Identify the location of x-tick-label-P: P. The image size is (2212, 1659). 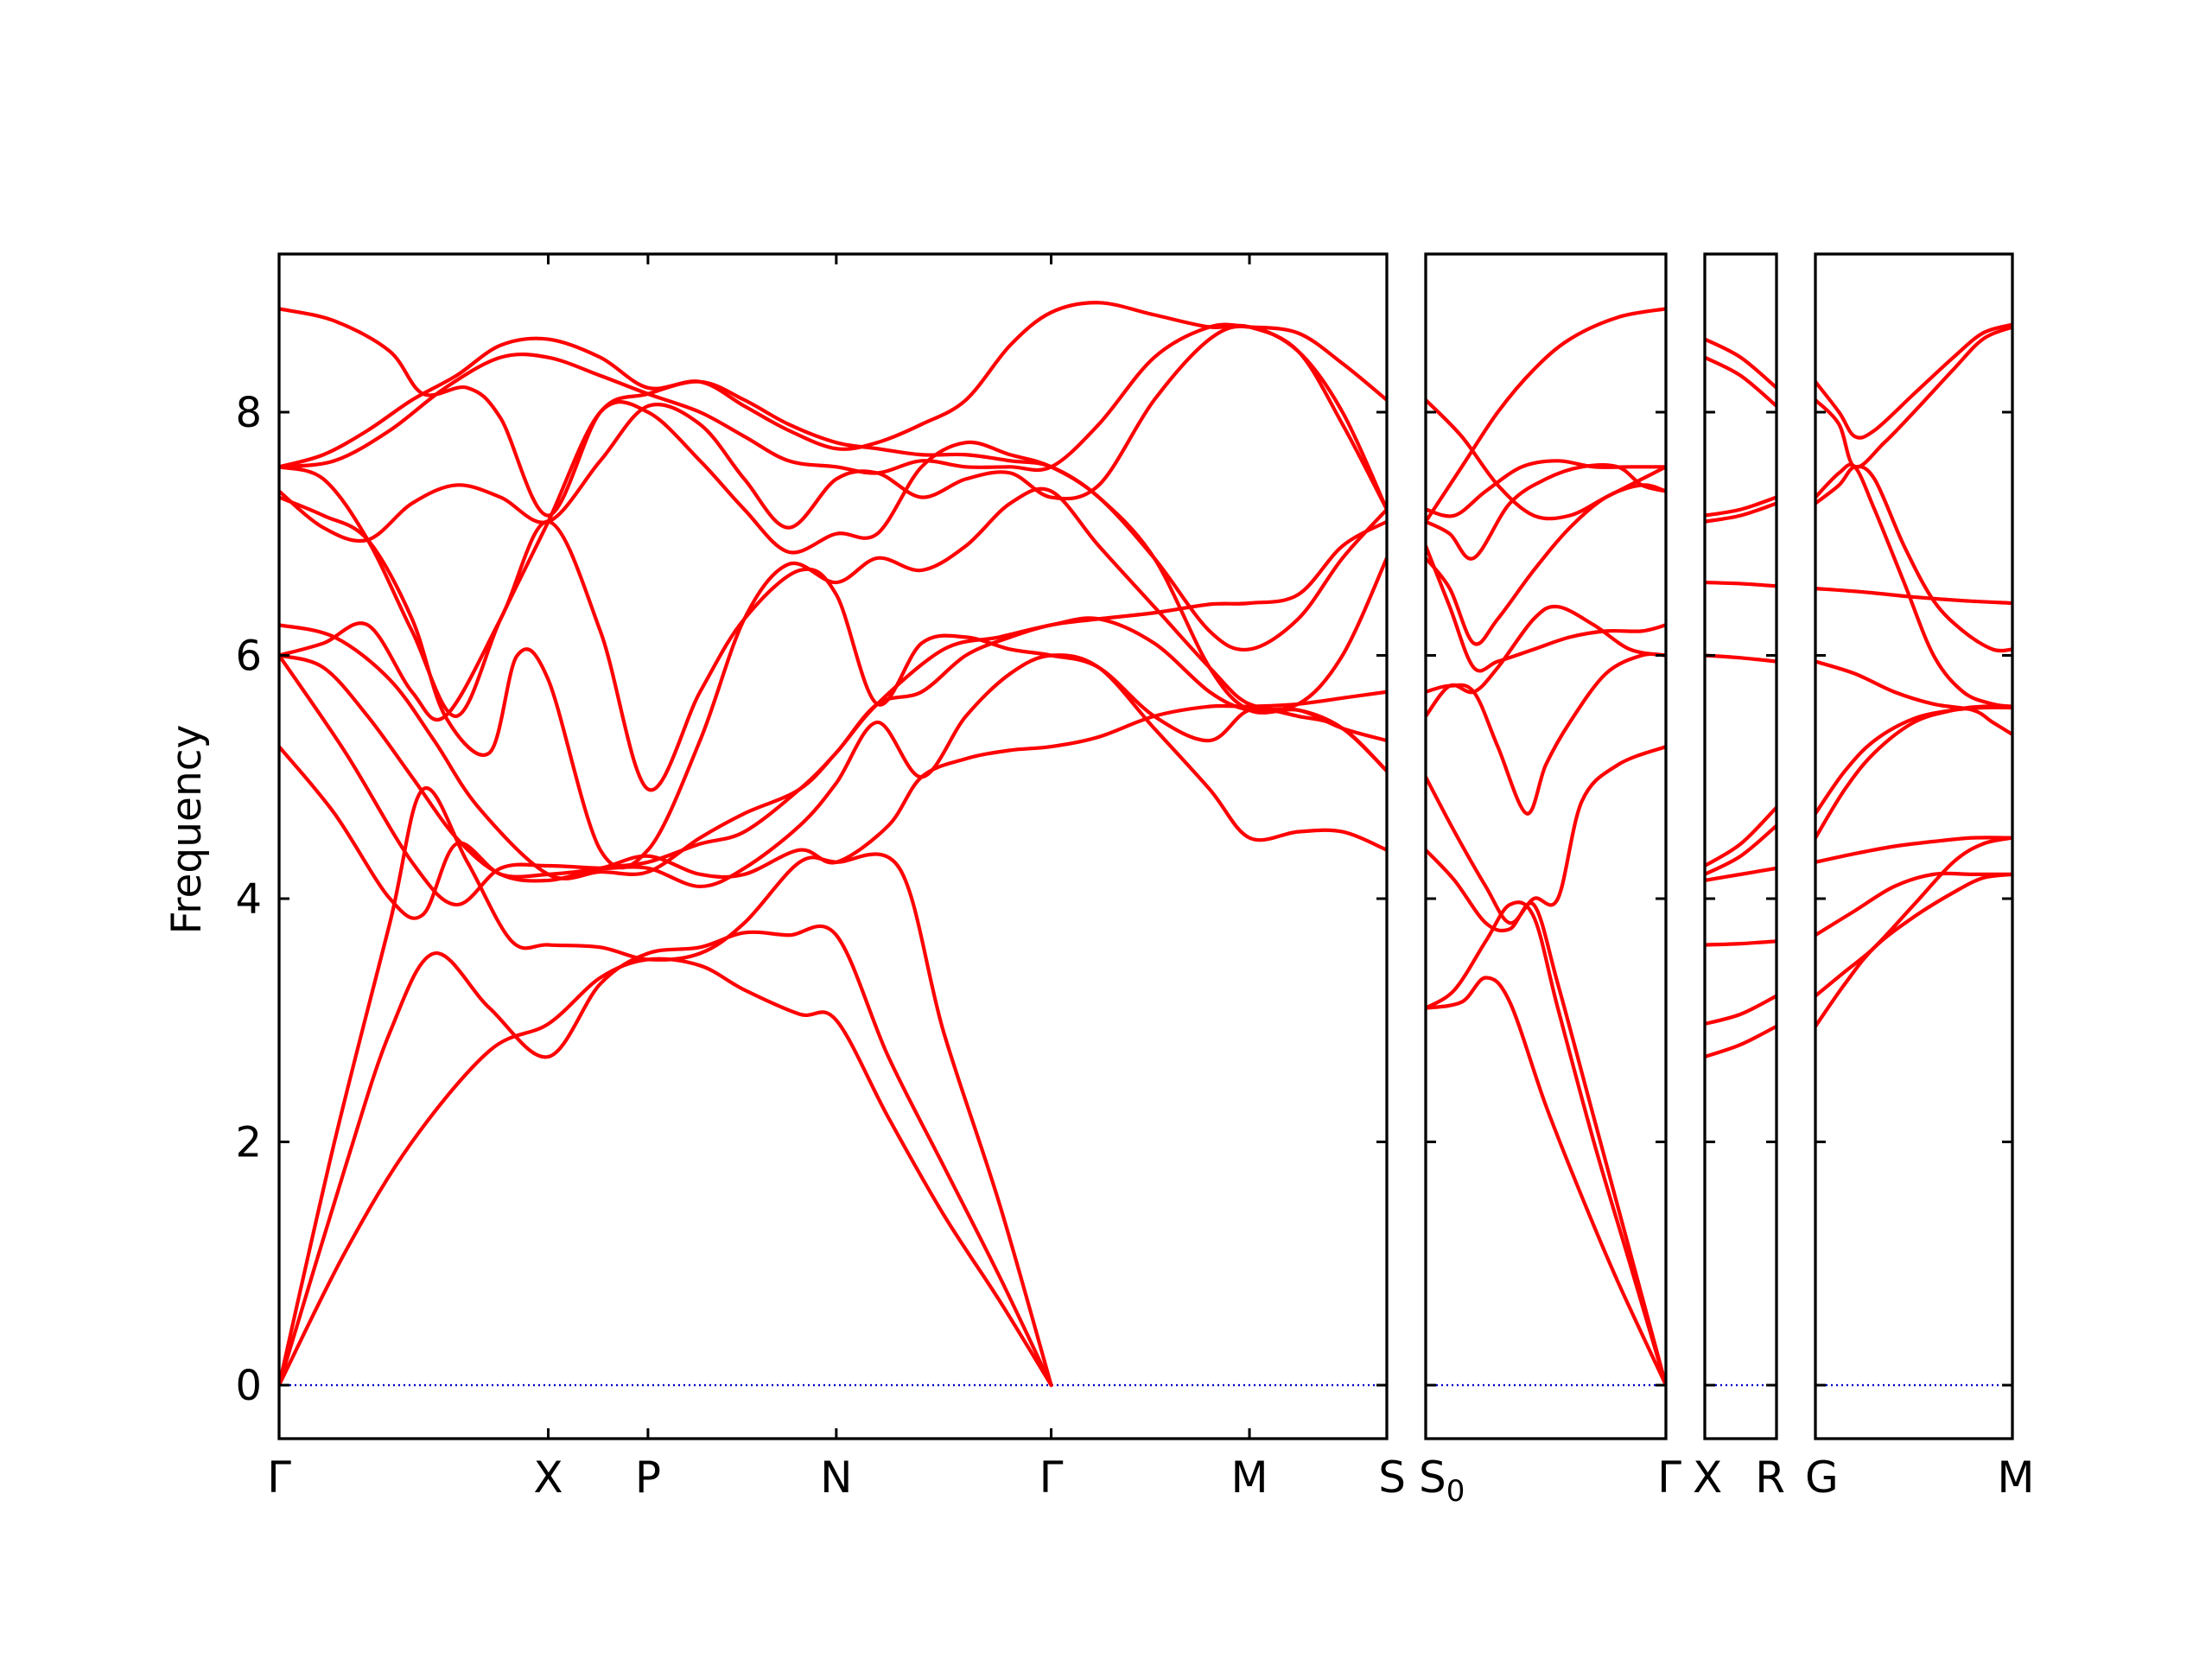
(648, 1477).